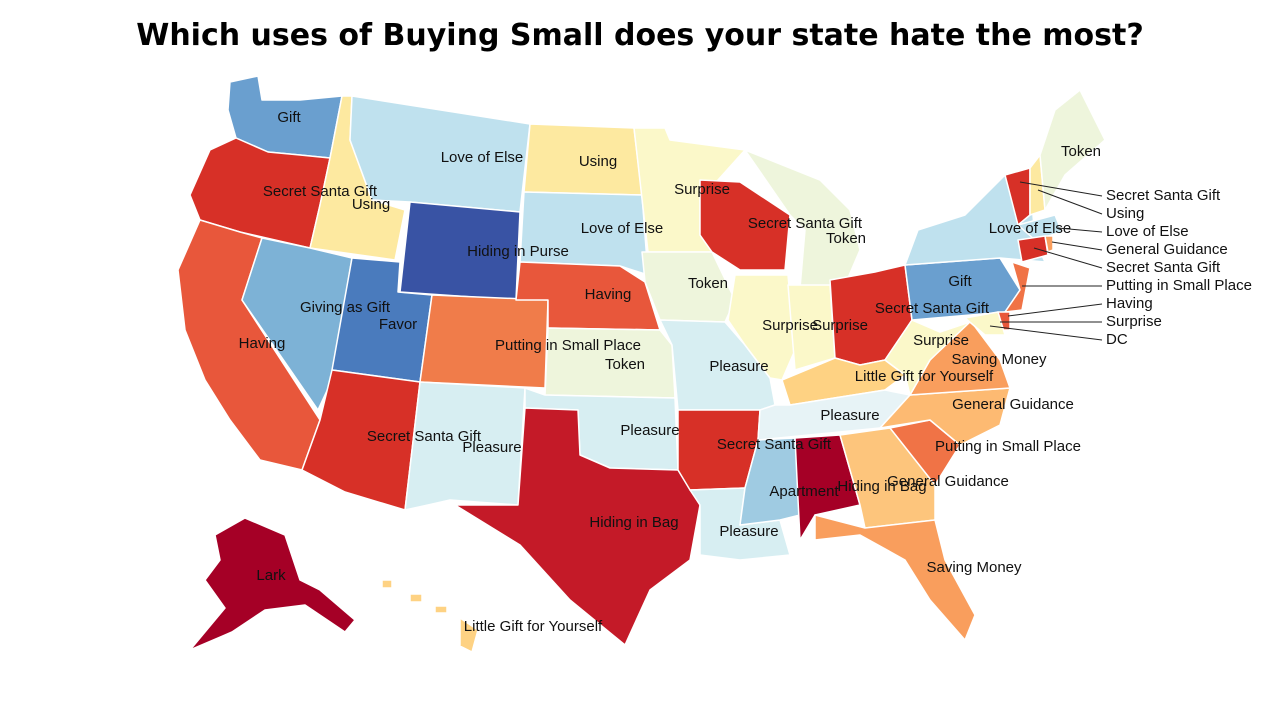  I want to click on state-wv, so click(927, 357).